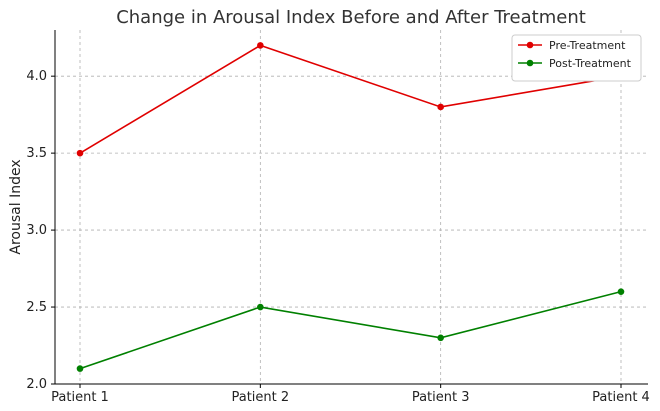 The image size is (660, 411). What do you see at coordinates (36, 307) in the screenshot?
I see `y-tick-label: 2.5` at bounding box center [36, 307].